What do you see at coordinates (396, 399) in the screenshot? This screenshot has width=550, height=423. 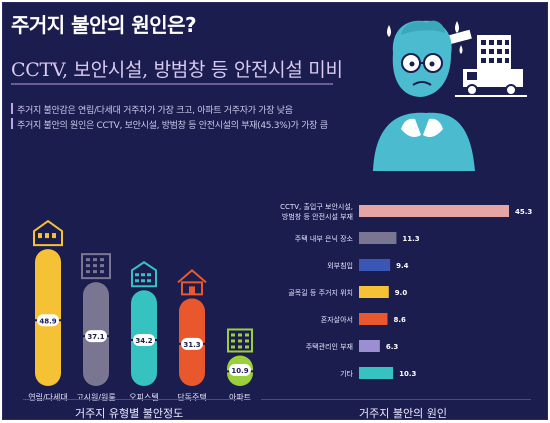 I see `right-chart-baseline` at bounding box center [396, 399].